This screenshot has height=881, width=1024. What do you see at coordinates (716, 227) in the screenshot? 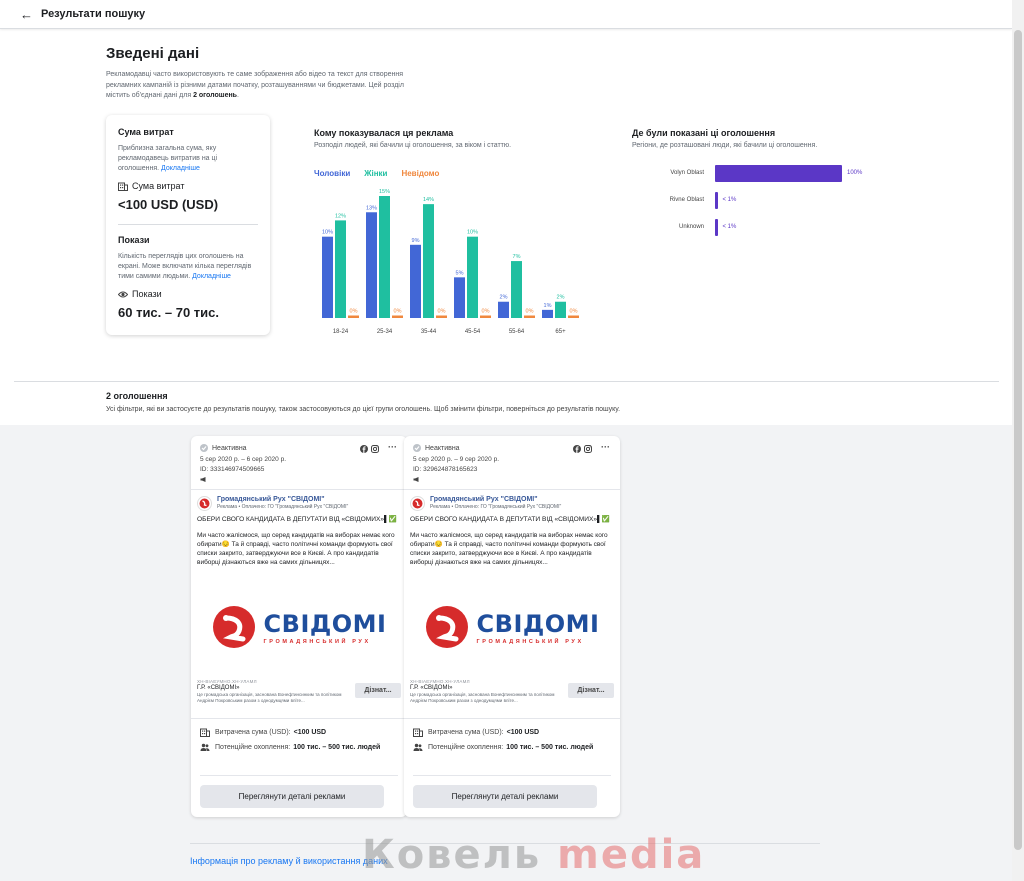
I see `region-bar` at bounding box center [716, 227].